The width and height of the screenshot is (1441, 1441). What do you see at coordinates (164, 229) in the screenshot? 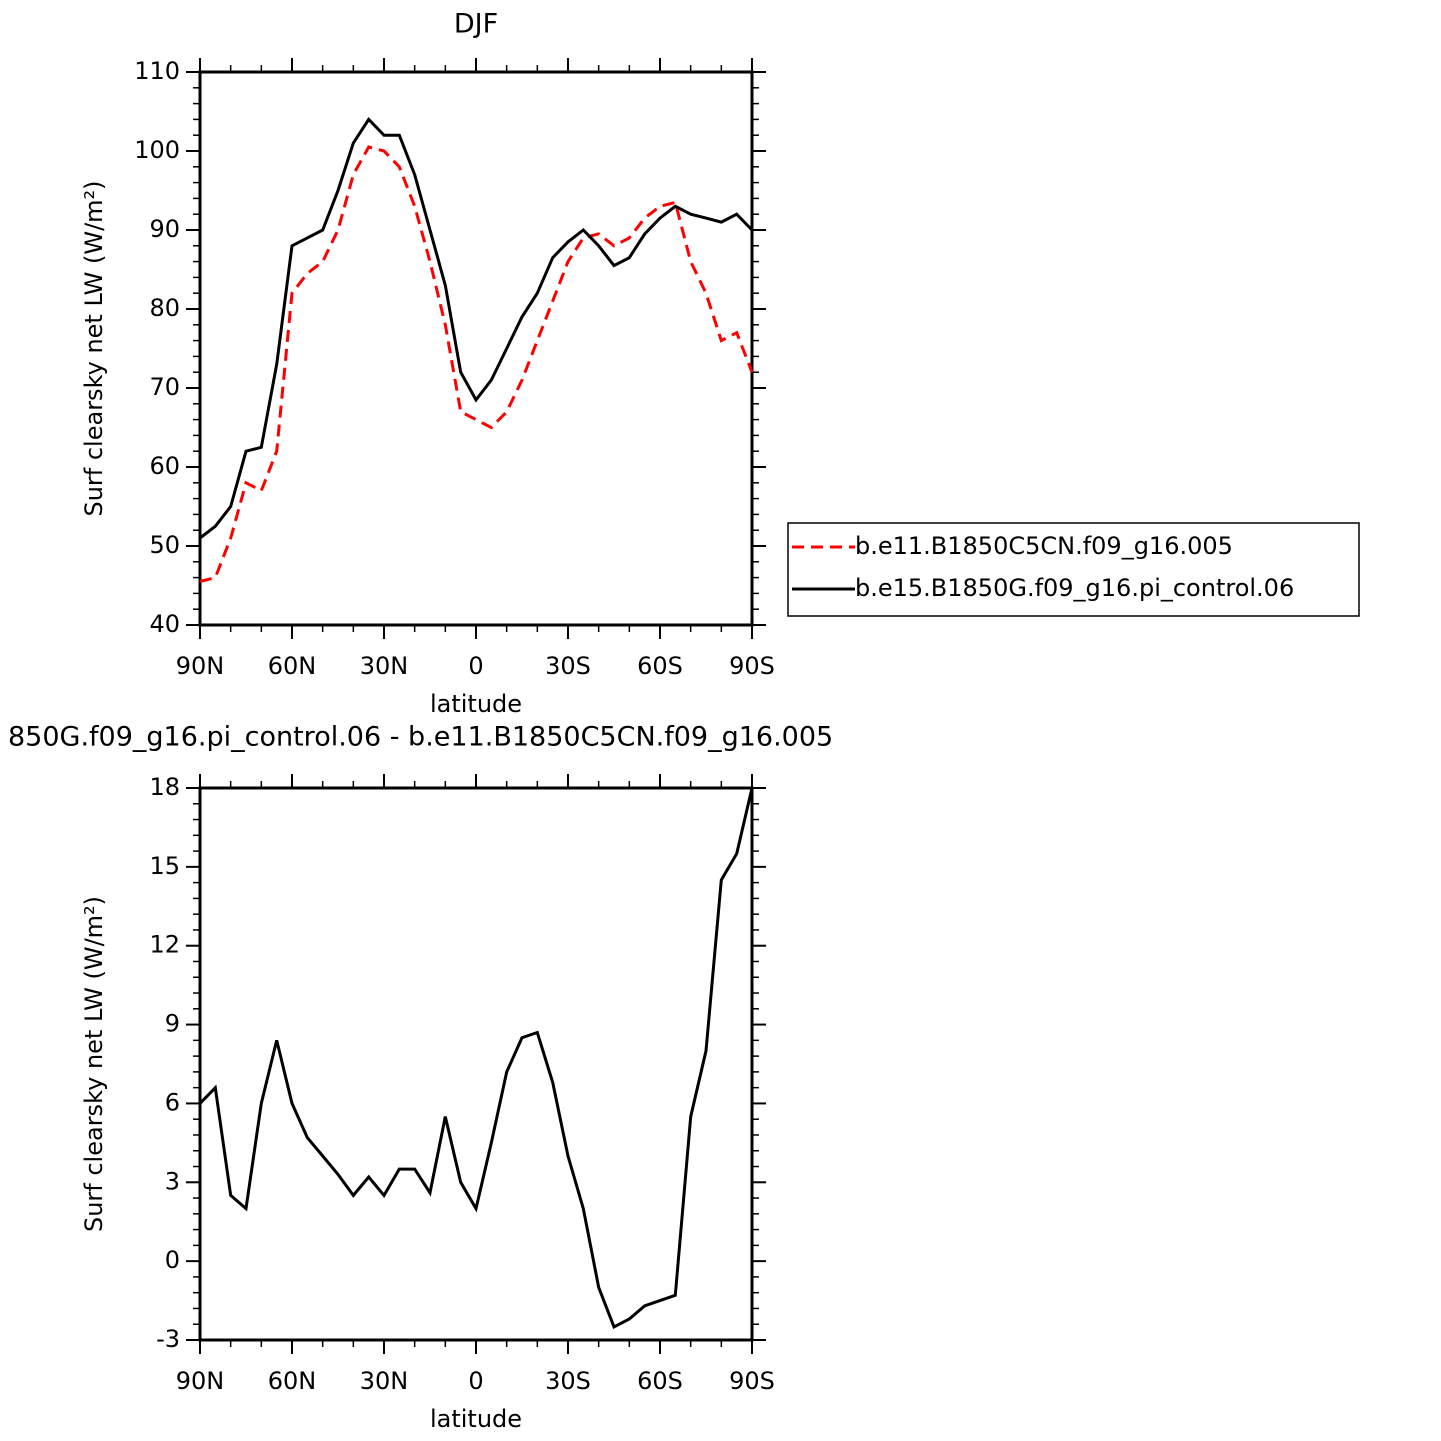
I see `y-tick-label: 90` at bounding box center [164, 229].